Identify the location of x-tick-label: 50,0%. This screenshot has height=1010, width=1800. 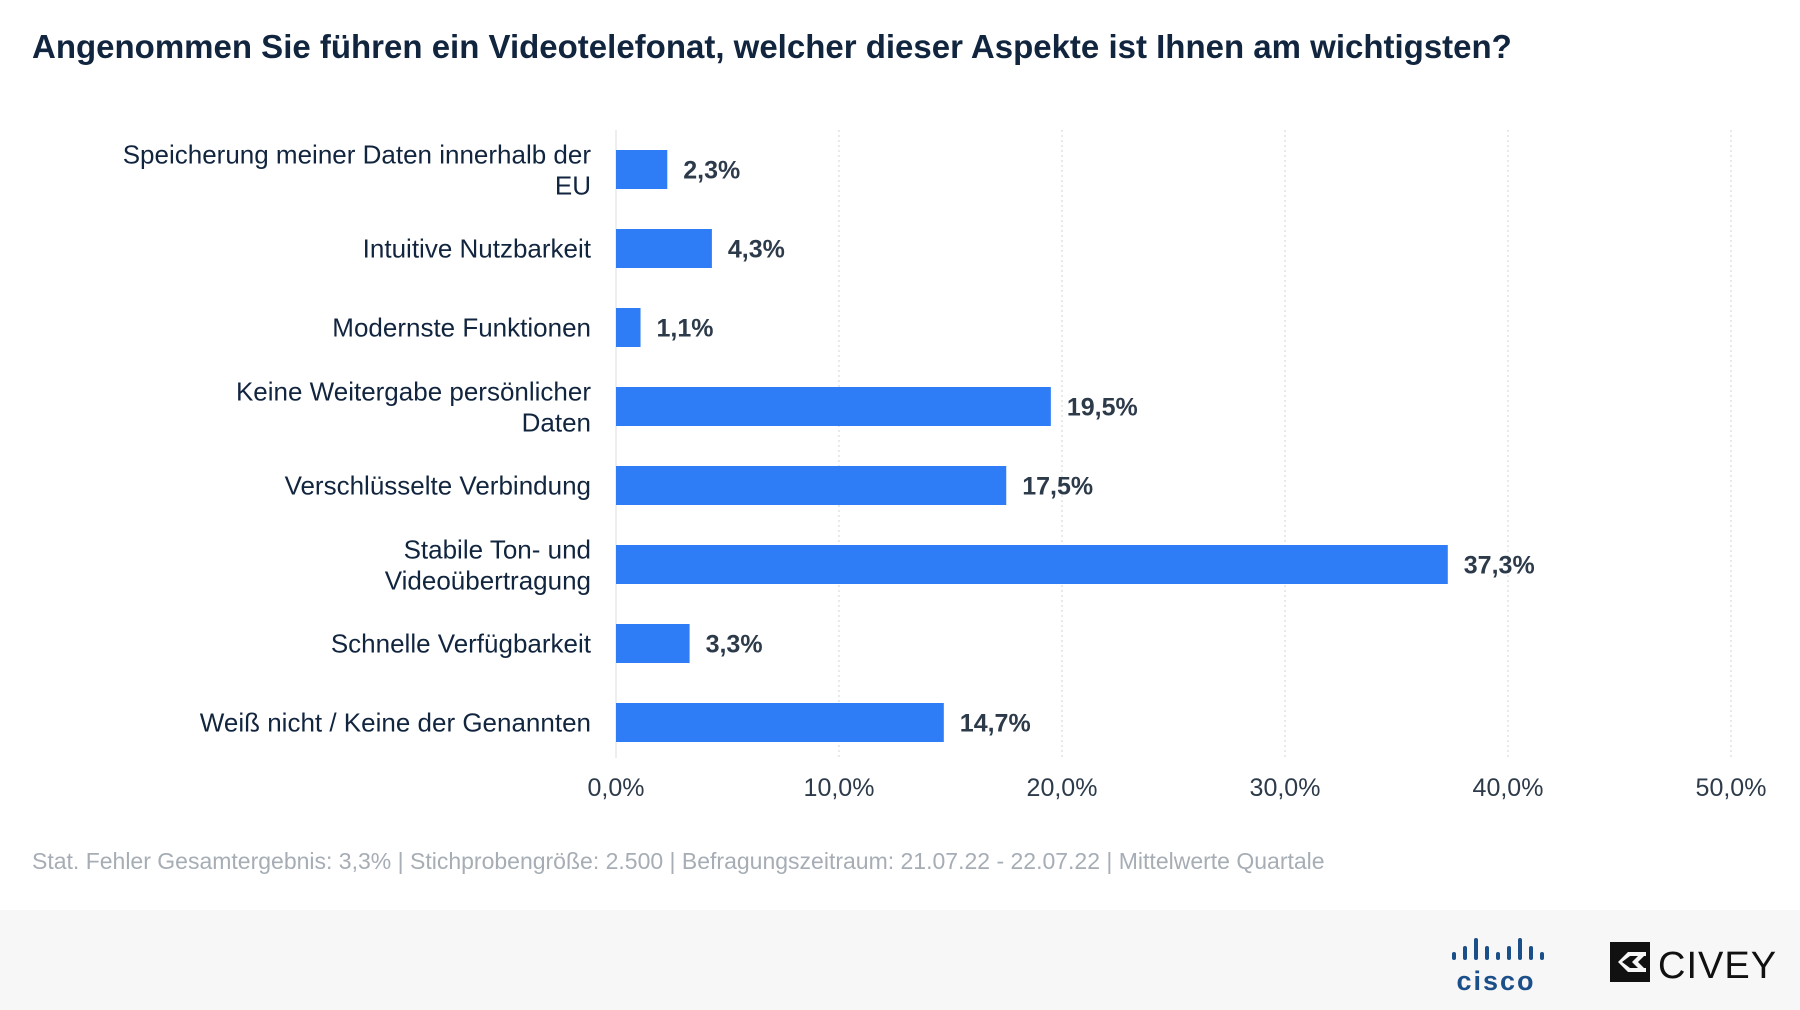
(1731, 788).